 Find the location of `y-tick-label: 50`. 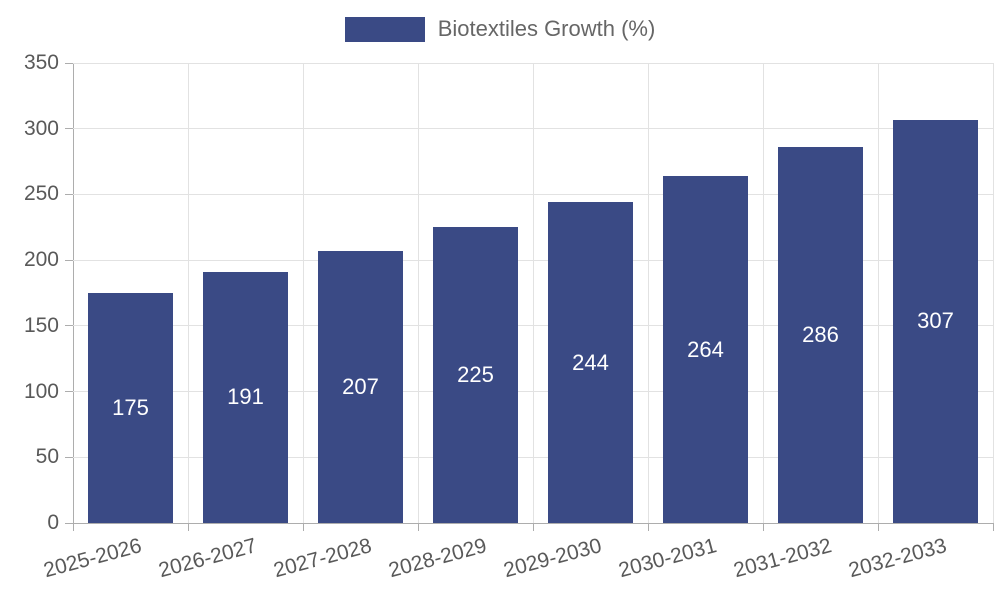

y-tick-label: 50 is located at coordinates (47, 457).